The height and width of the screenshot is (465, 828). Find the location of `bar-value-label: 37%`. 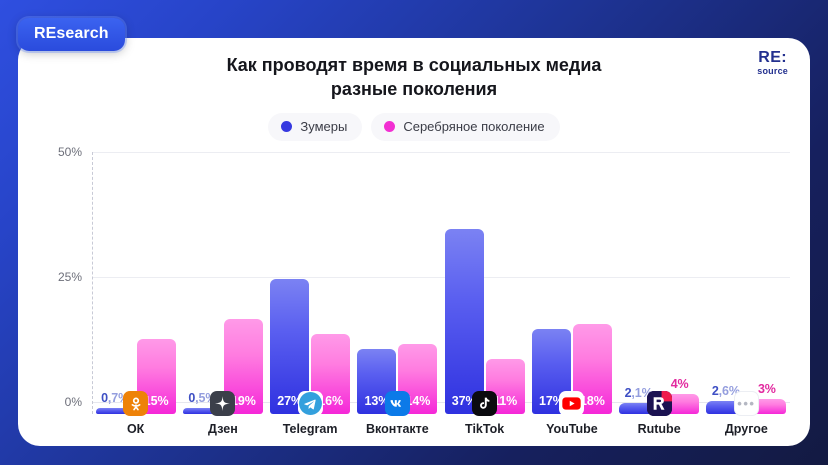

bar-value-label: 37% is located at coordinates (464, 400).